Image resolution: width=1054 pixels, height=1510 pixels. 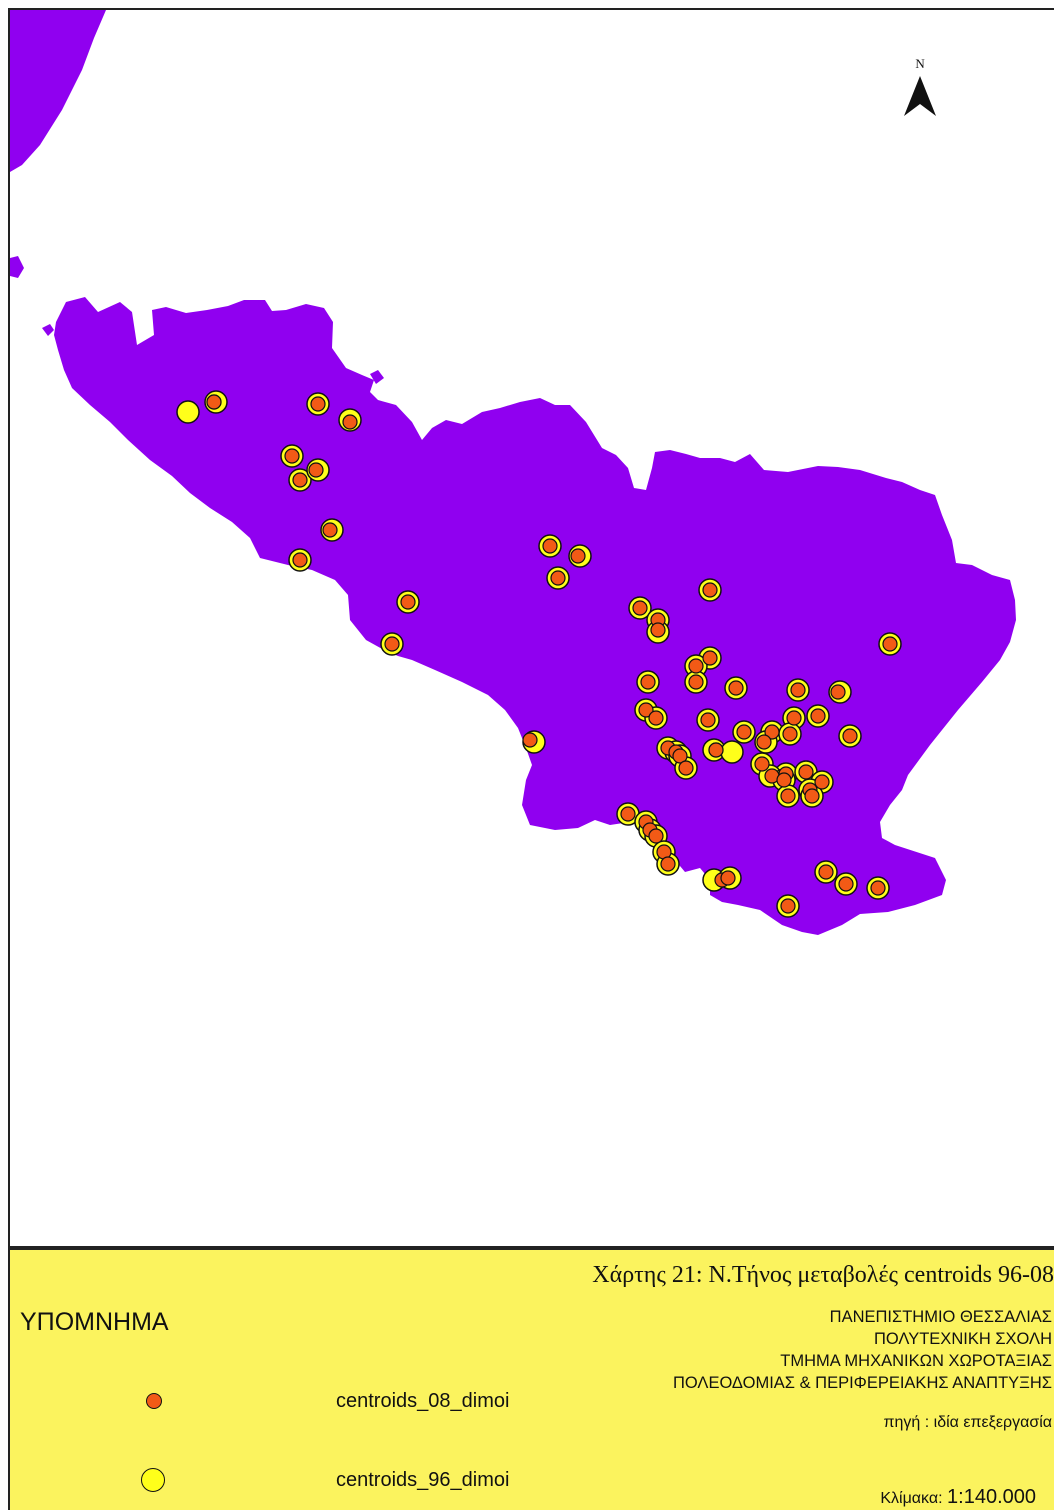 What do you see at coordinates (862, 1383) in the screenshot?
I see `institution-line: ΠΟΛΕΟΔΟΜΙΑΣ & ΠΕΡΙΦΕΡΕΙΑΚΗΣ ΑΝΑΠΤΥΞΗΣ` at bounding box center [862, 1383].